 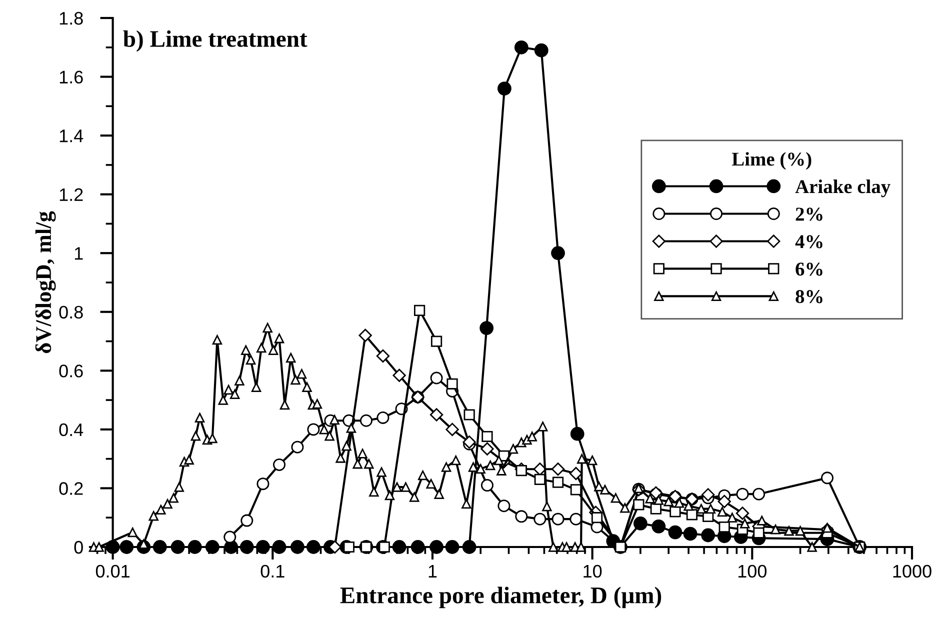 I want to click on y-tick-label: 0.2, so click(x=71, y=488).